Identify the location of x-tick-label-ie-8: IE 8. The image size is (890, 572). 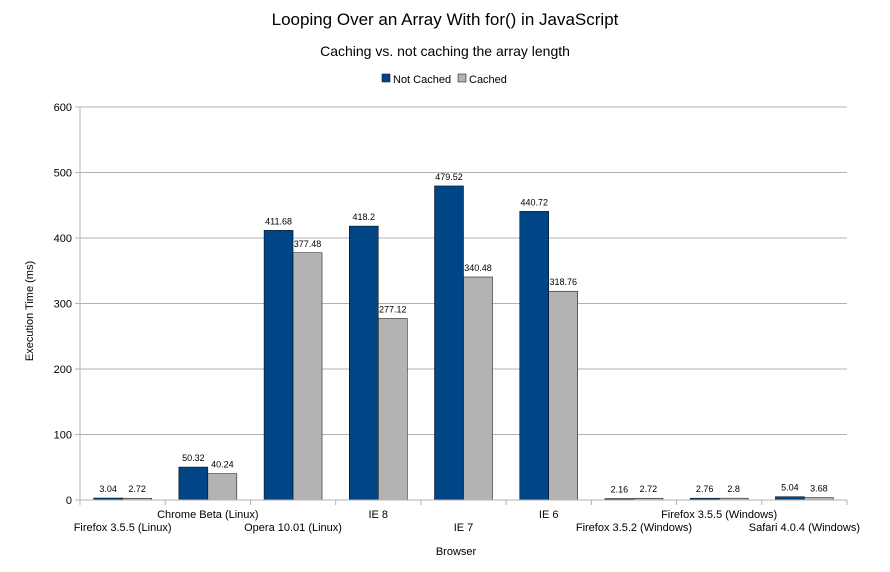
(378, 515).